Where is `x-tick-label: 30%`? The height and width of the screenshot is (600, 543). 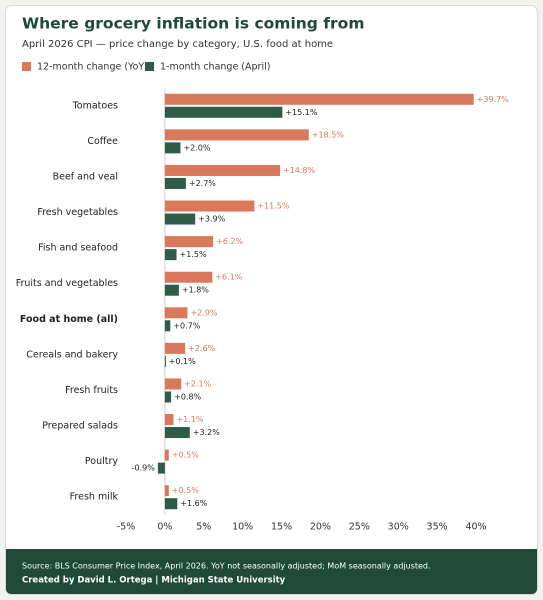
x-tick-label: 30% is located at coordinates (398, 527).